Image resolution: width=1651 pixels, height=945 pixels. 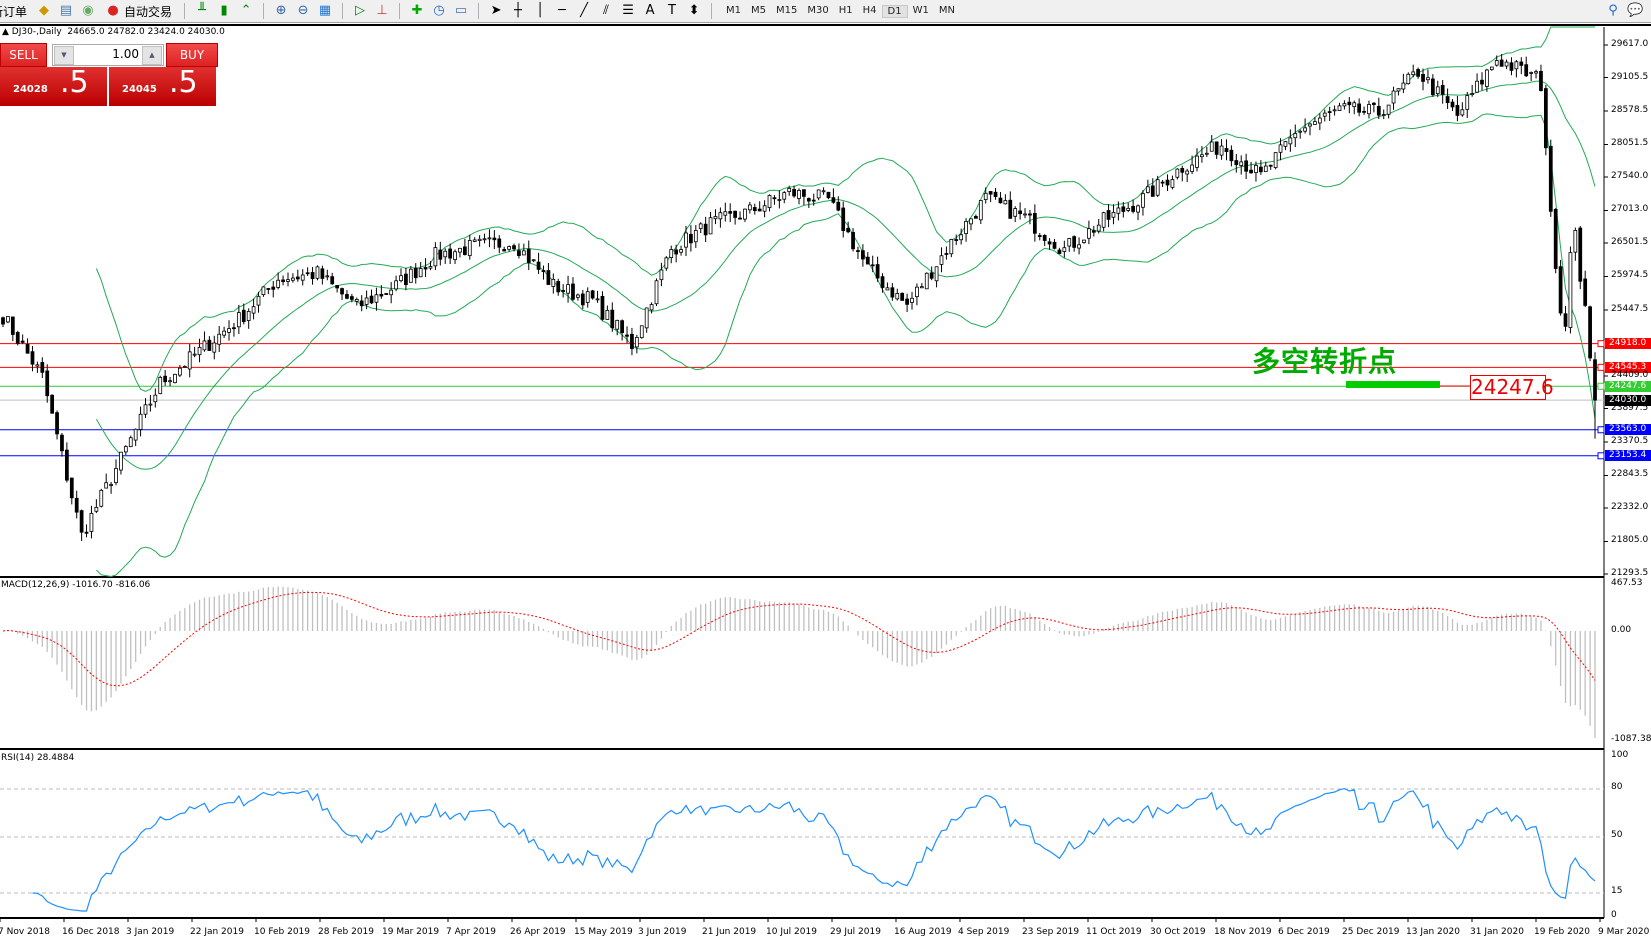 I want to click on timeframe-mn: MN, so click(x=946, y=10).